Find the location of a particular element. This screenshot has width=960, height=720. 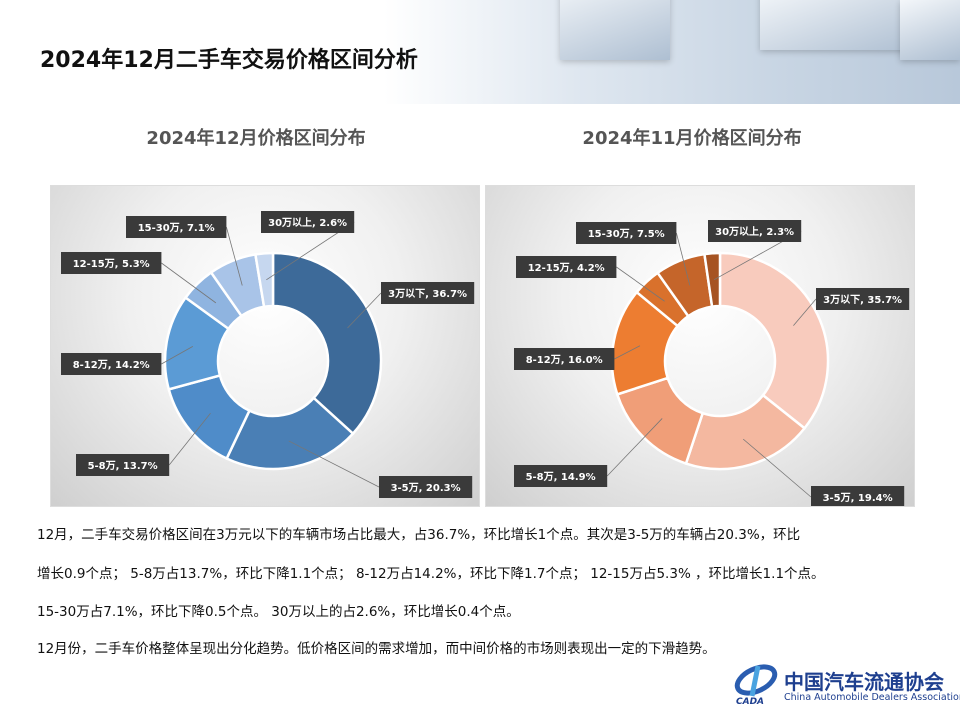

svg-text: CADA is located at coordinates (750, 701).